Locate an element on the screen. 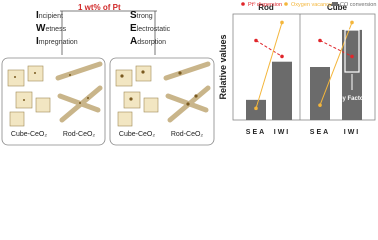  legend-label: CO conversion is located at coordinates (358, 5).